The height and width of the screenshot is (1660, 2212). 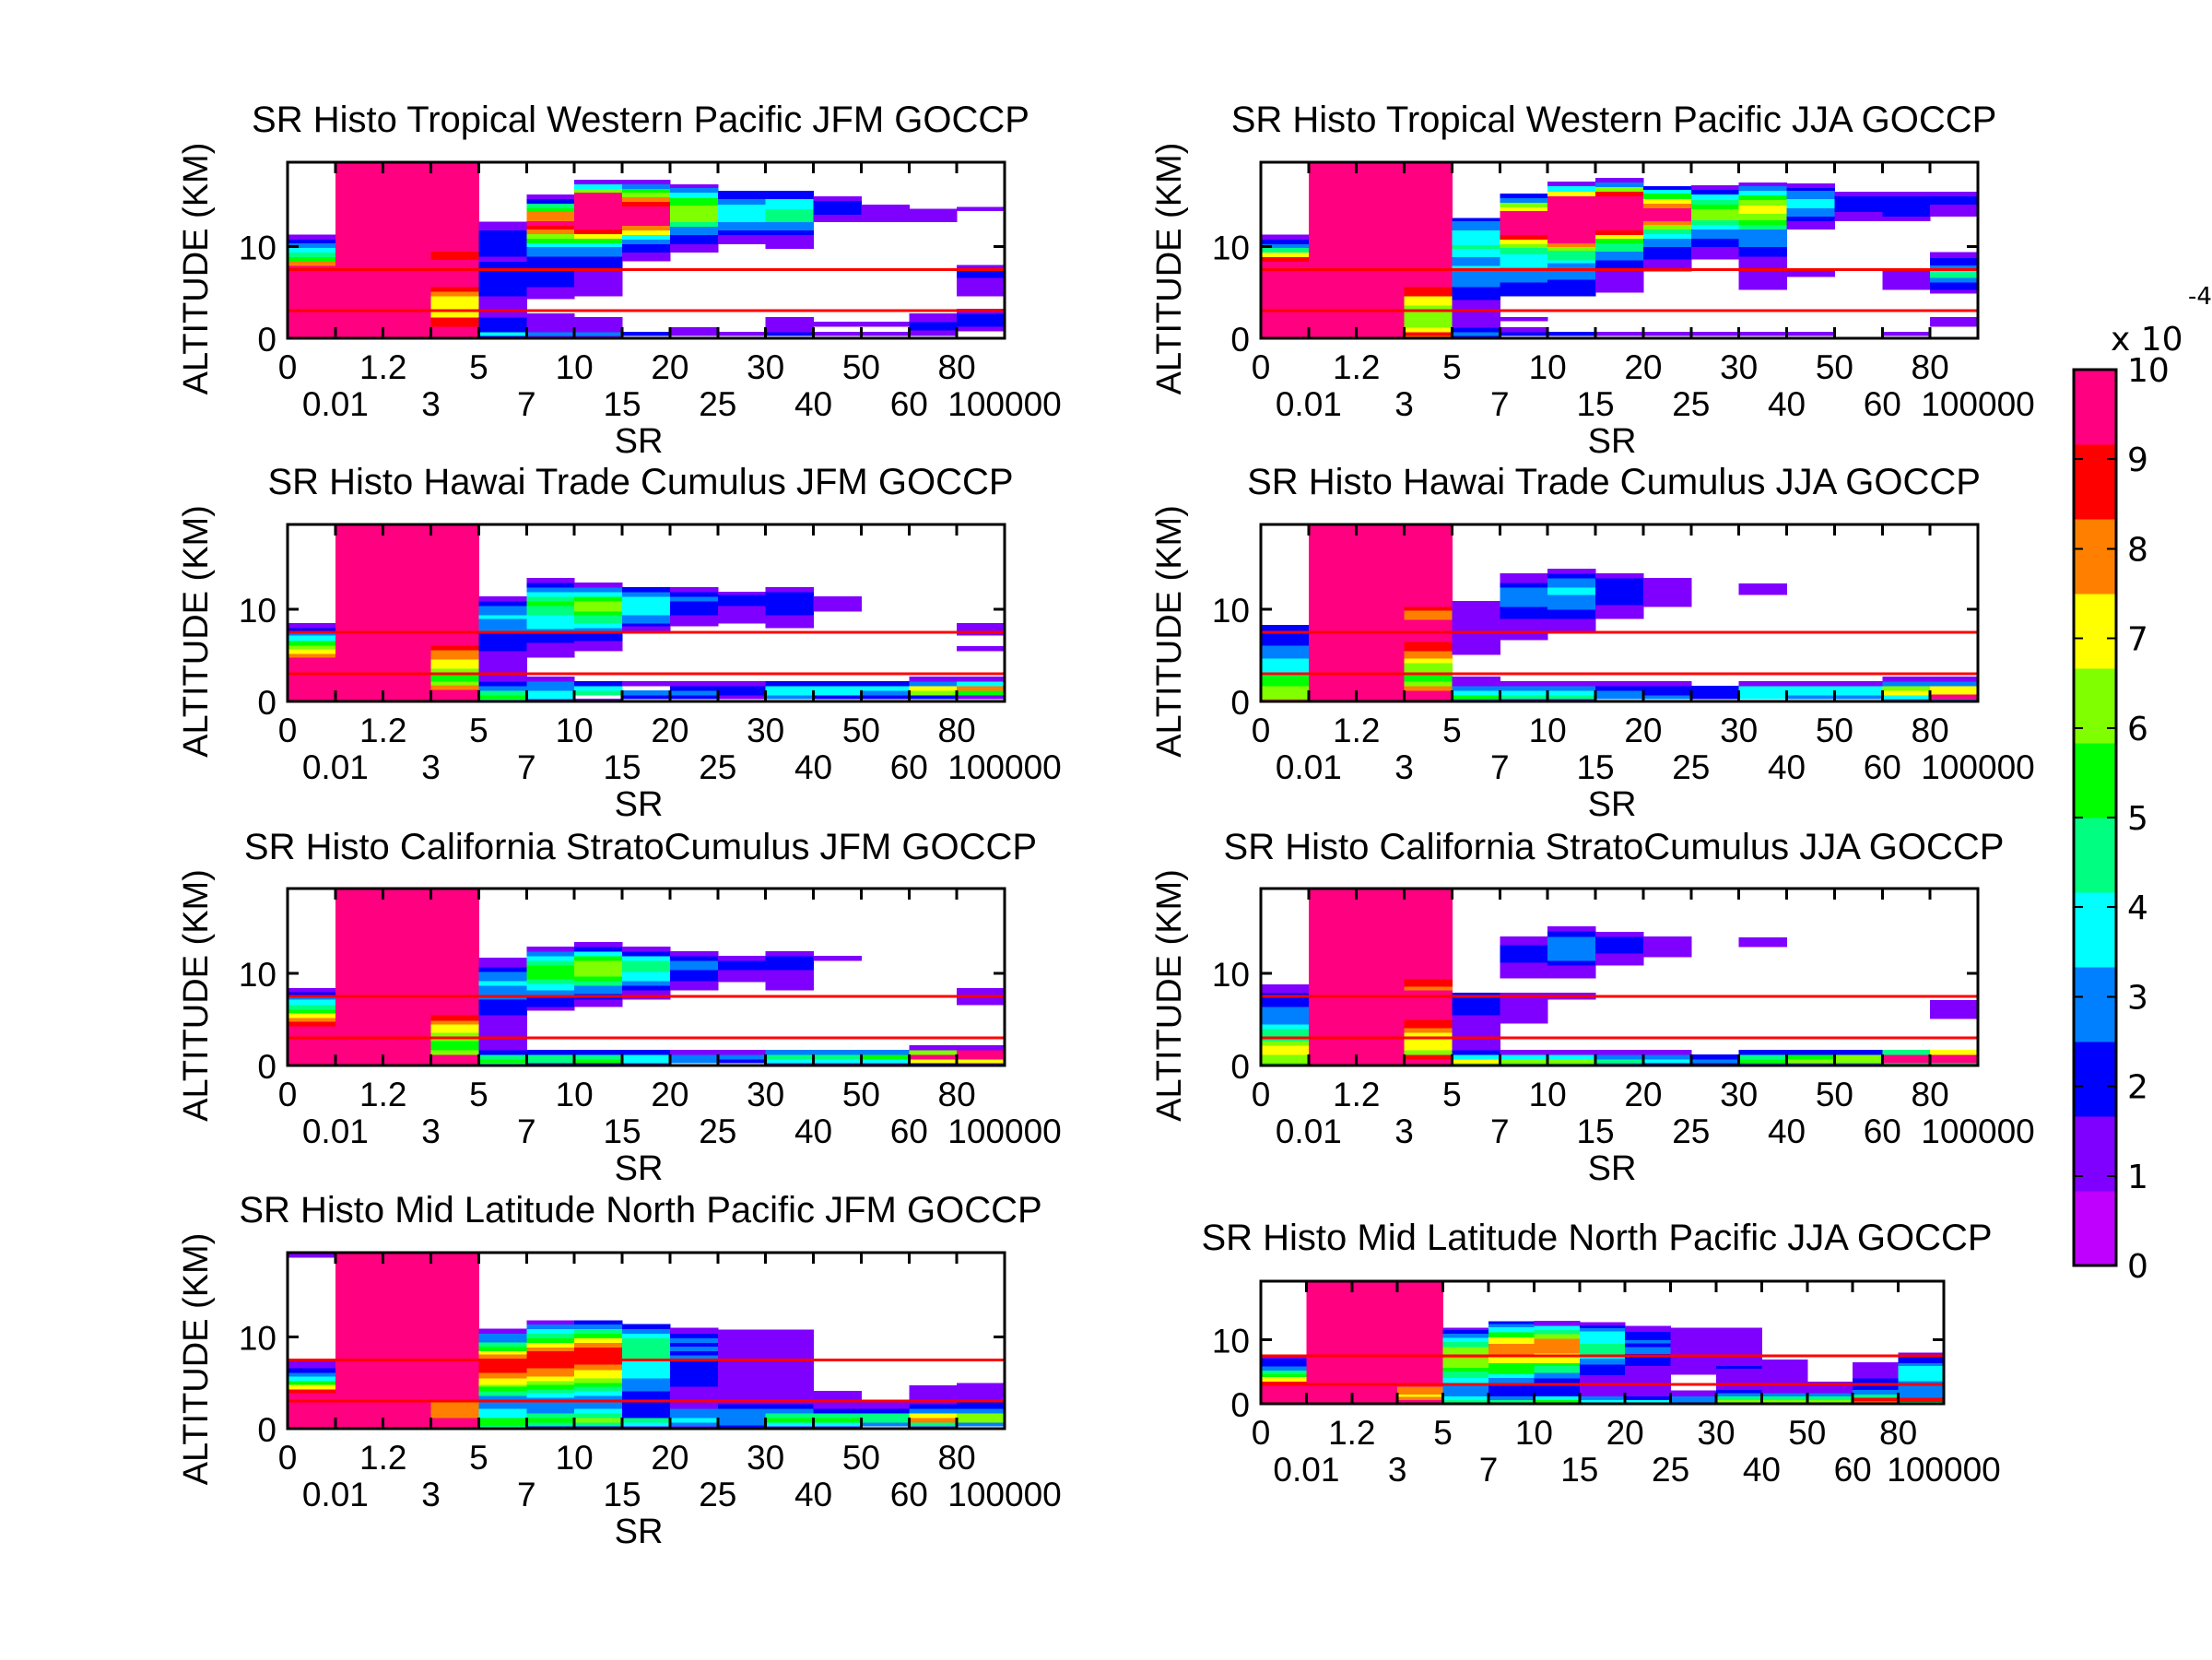 I want to click on y-axis-label: ALTITUDE (KM), so click(x=196, y=631).